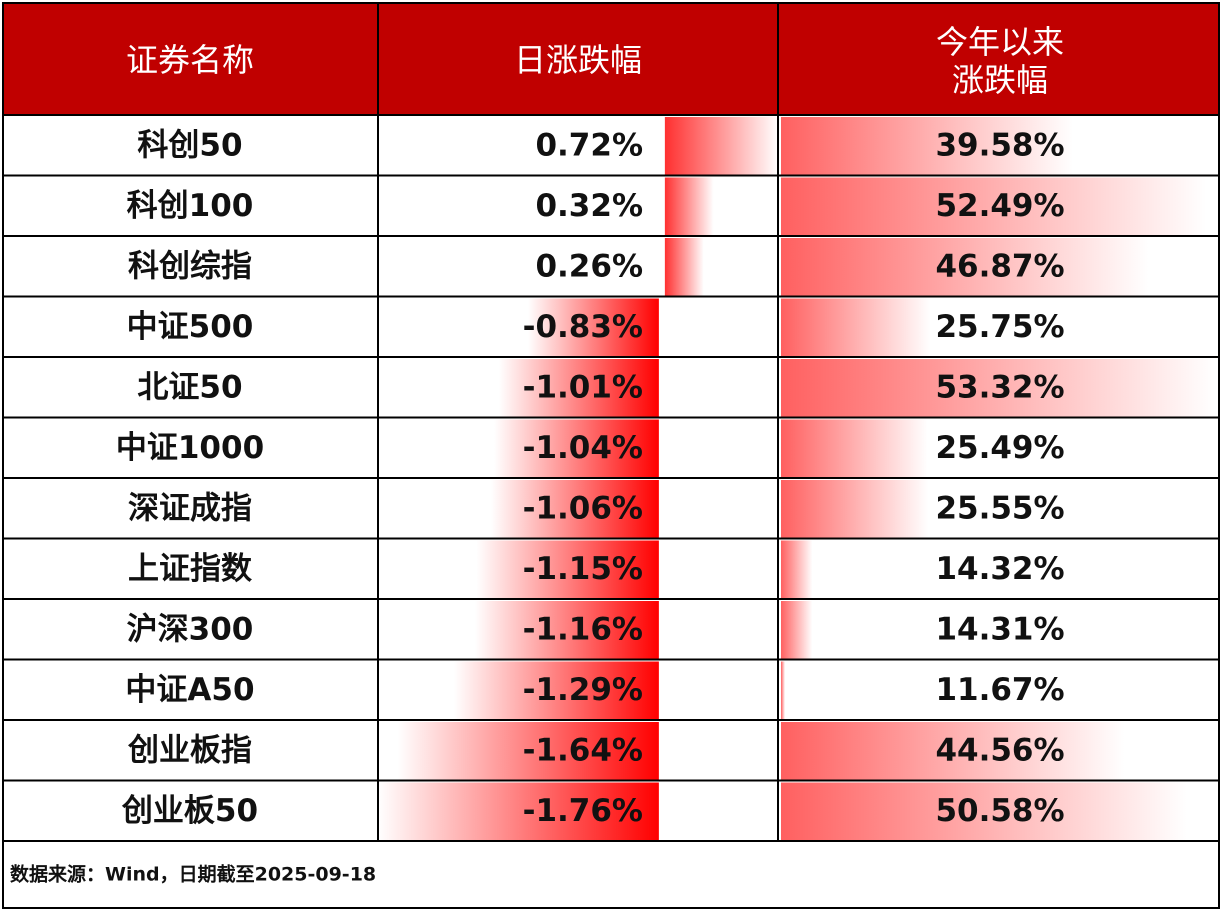  What do you see at coordinates (999, 569) in the screenshot?
I see `ytd-cell: 14.32%` at bounding box center [999, 569].